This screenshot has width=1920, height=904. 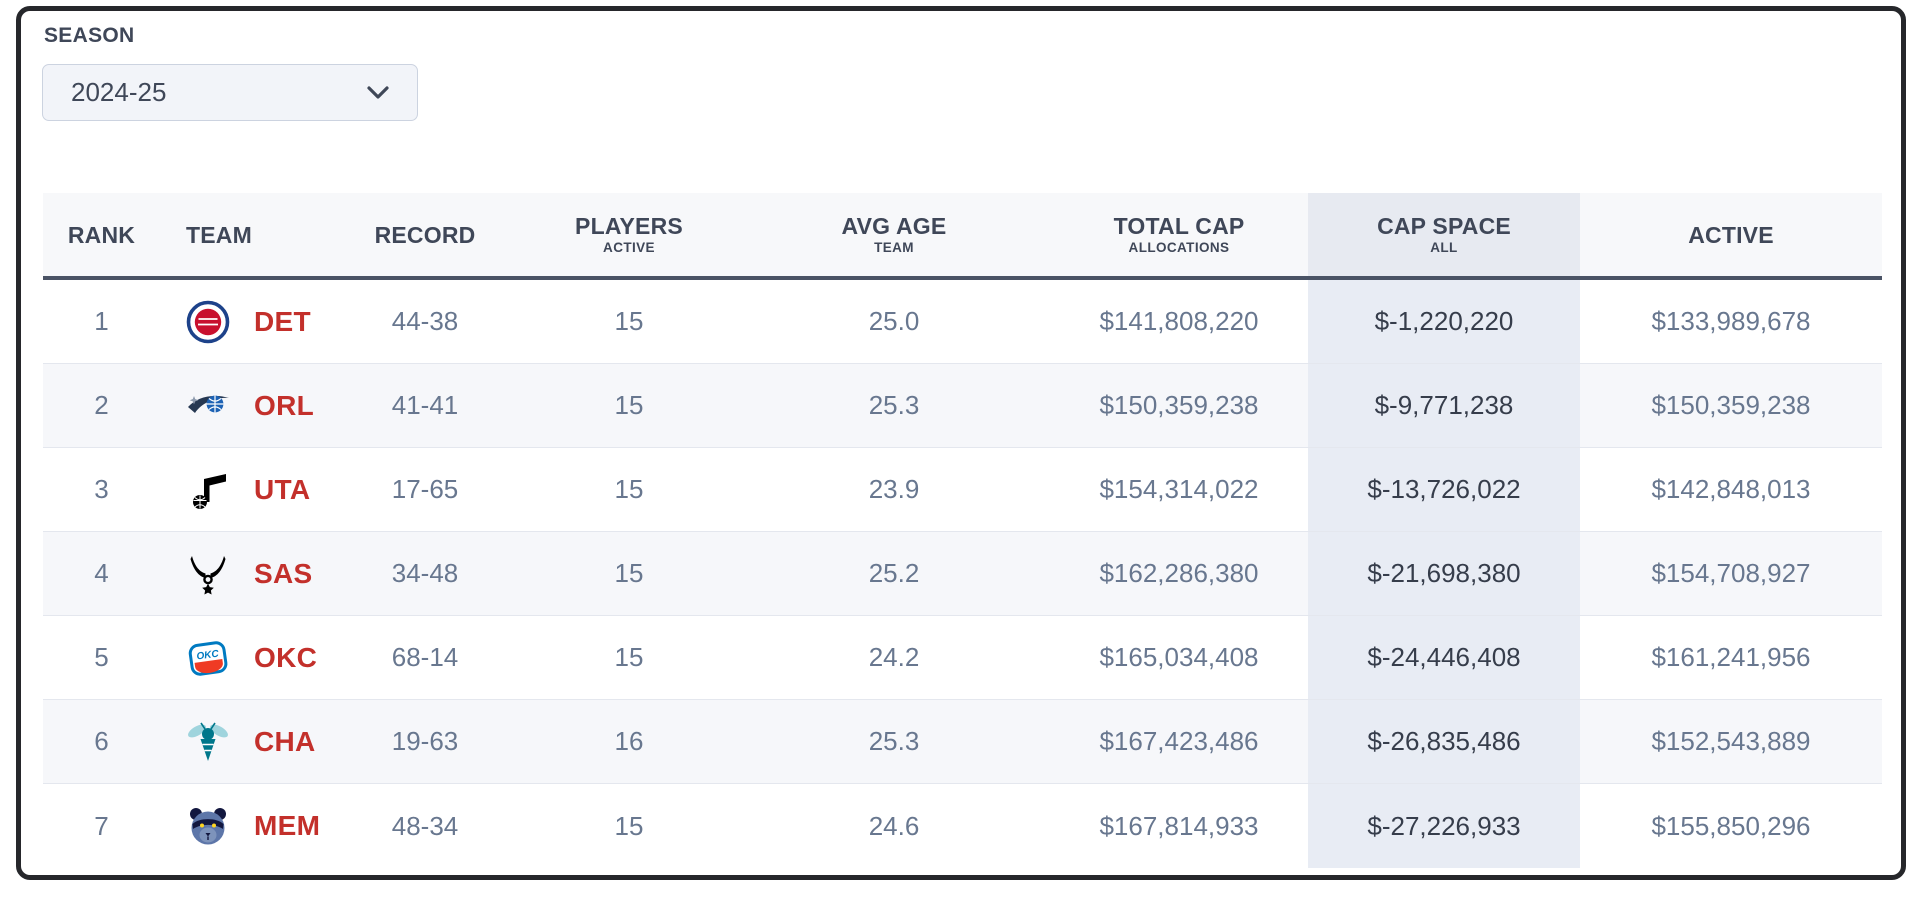 I want to click on column-header-sublabel: ACTIVE, so click(x=629, y=247).